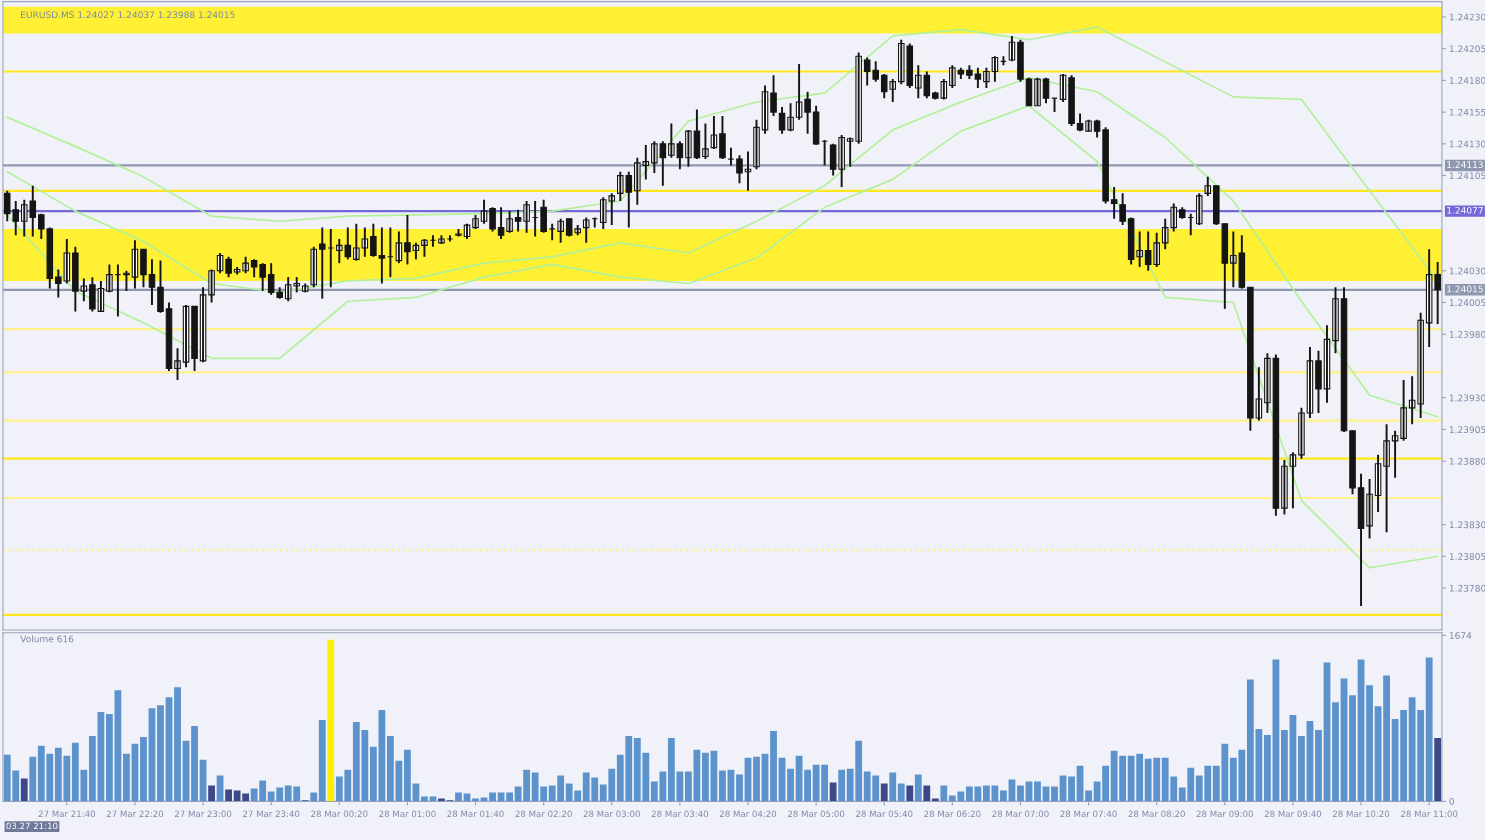 This screenshot has height=840, width=1485. What do you see at coordinates (1293, 814) in the screenshot?
I see `x-tick-label: 28 Mar 09:40` at bounding box center [1293, 814].